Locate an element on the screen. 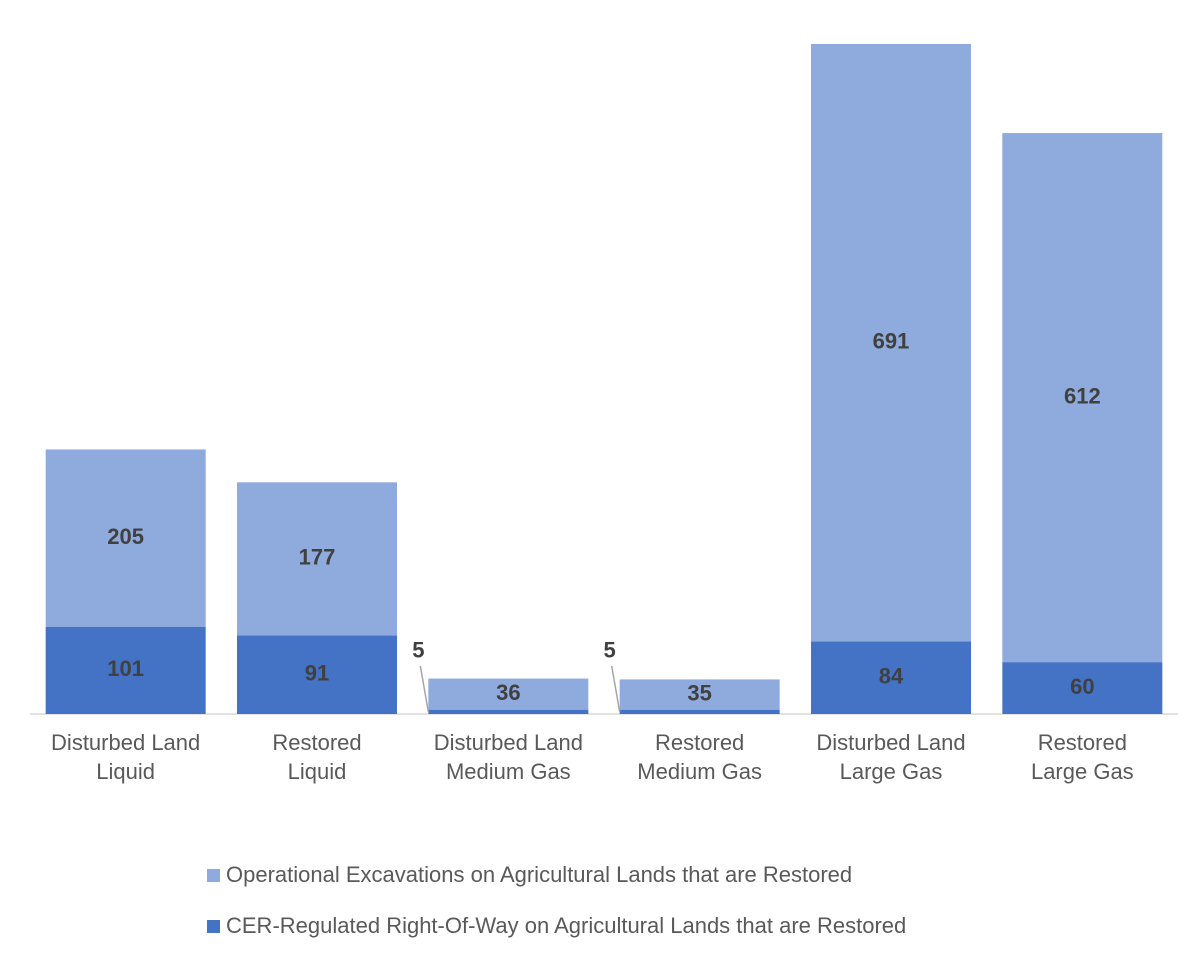 This screenshot has width=1200, height=962. data-label: 101 is located at coordinates (125, 668).